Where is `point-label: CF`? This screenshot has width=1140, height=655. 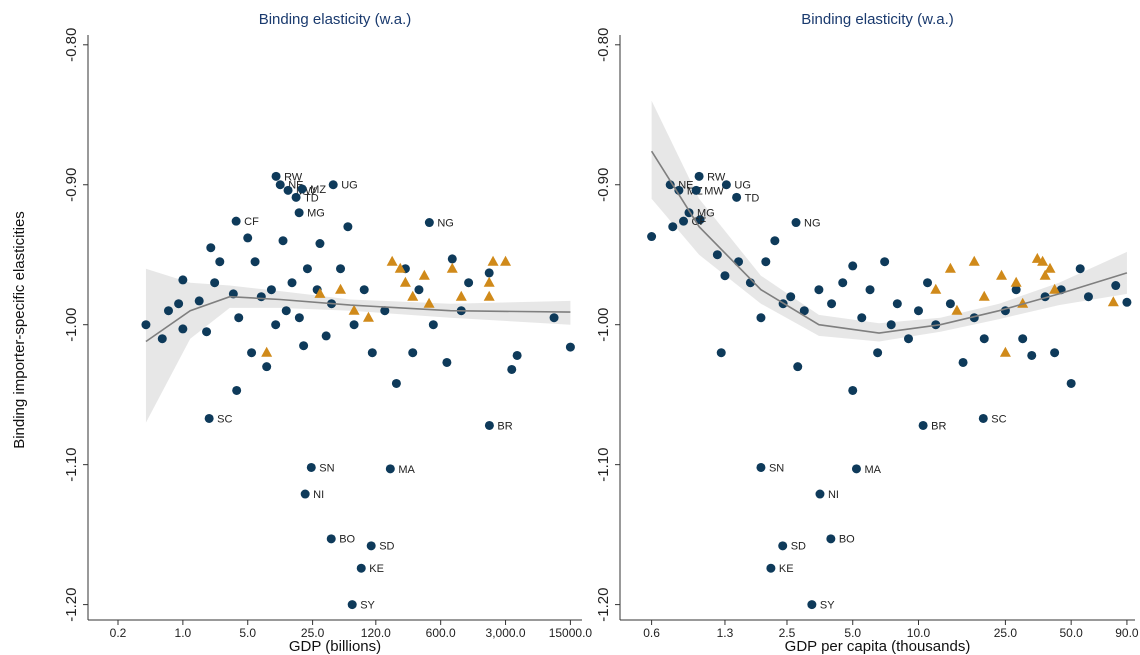 point-label: CF is located at coordinates (251, 222).